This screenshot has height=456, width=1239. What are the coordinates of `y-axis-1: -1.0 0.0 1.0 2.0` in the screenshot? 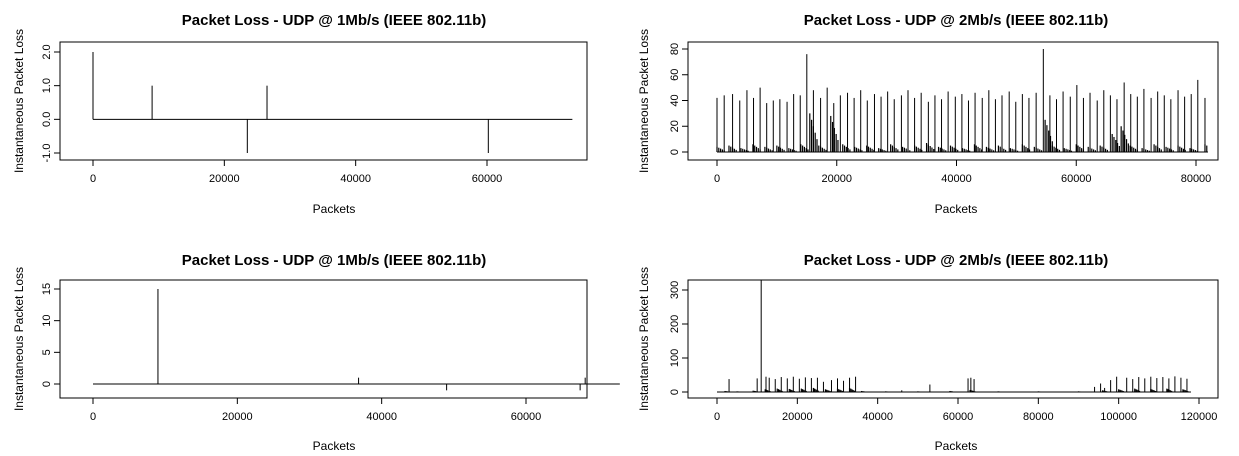 It's located at (50, 103).